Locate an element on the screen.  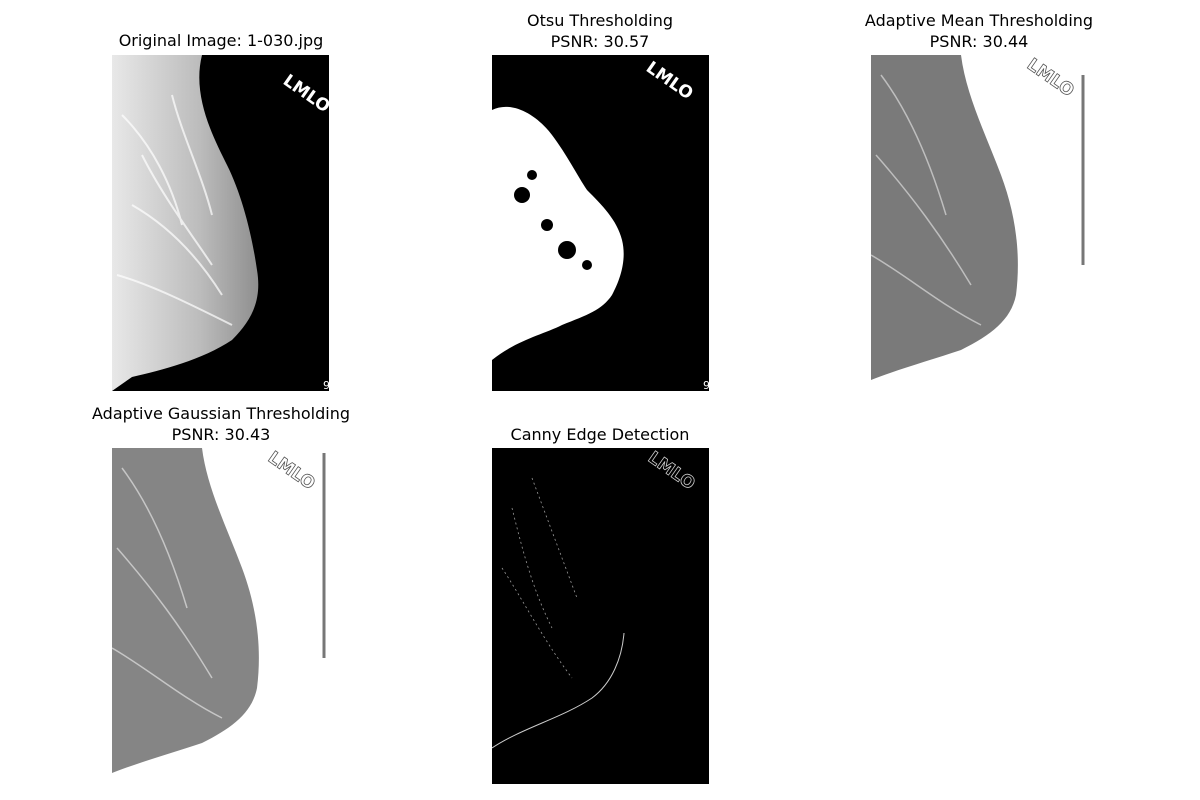
psnr-line: PSNR: 30.57 is located at coordinates (600, 41).